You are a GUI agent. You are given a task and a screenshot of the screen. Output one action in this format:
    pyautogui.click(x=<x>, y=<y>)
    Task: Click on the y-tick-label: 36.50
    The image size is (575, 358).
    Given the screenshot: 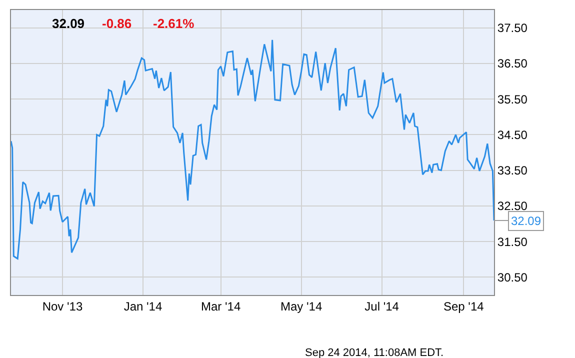 What is the action you would take?
    pyautogui.click(x=512, y=63)
    